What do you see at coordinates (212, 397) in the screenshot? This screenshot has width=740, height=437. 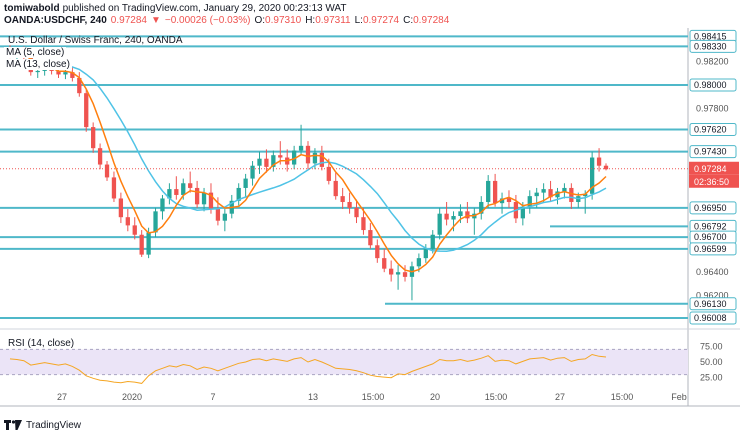 I see `time-tick-label: 7` at bounding box center [212, 397].